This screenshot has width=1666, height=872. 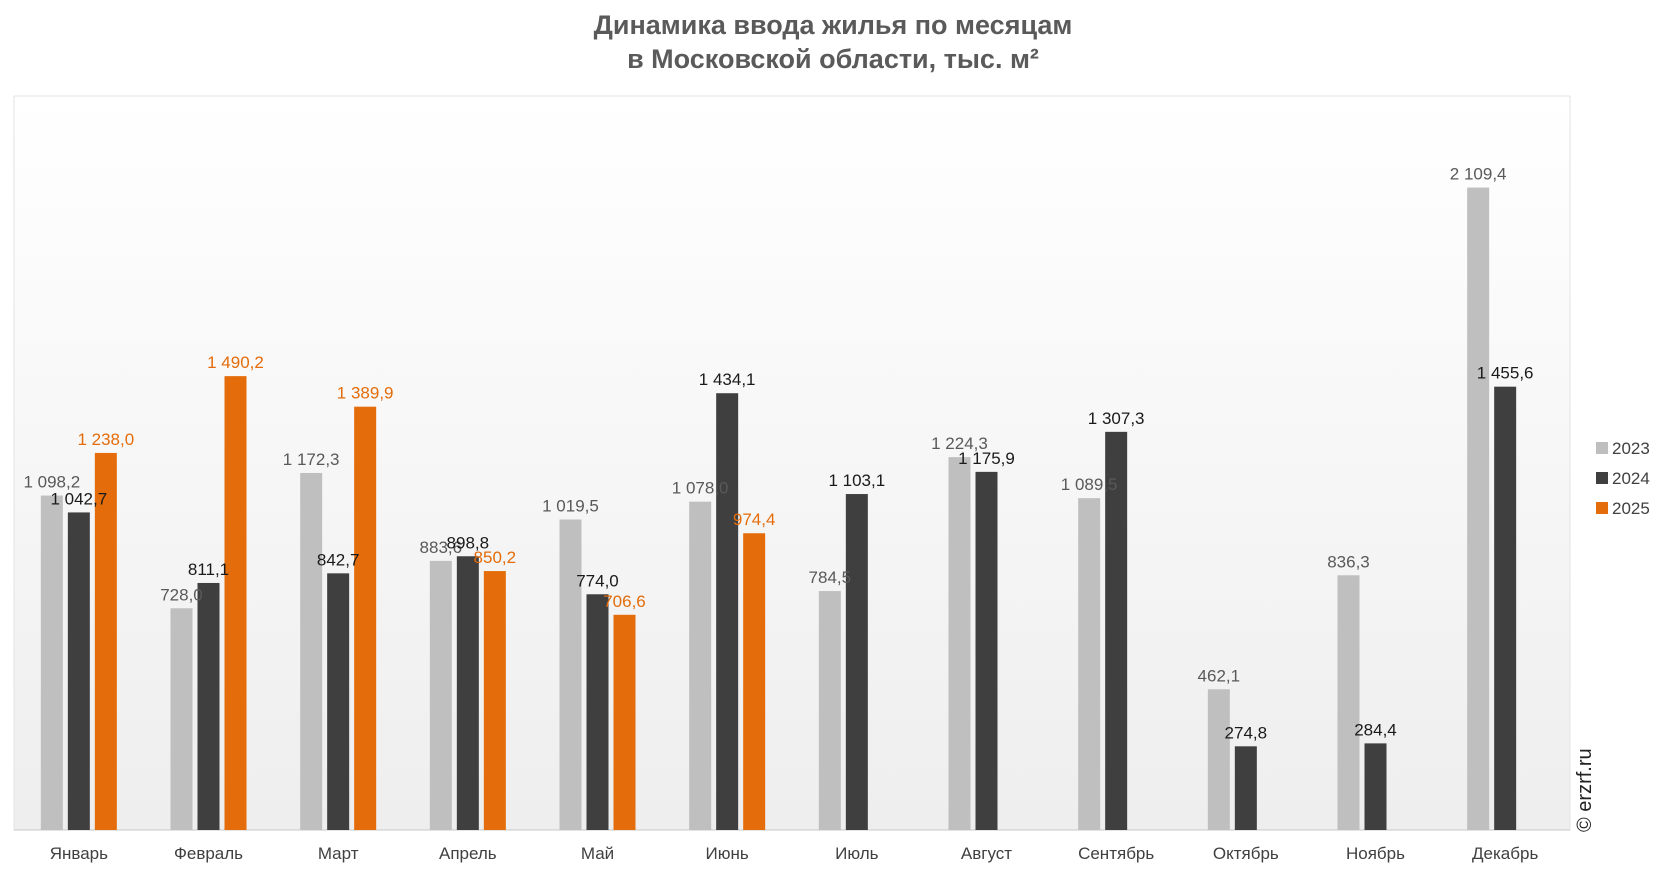 I want to click on x-tick-label: Март, so click(x=338, y=853).